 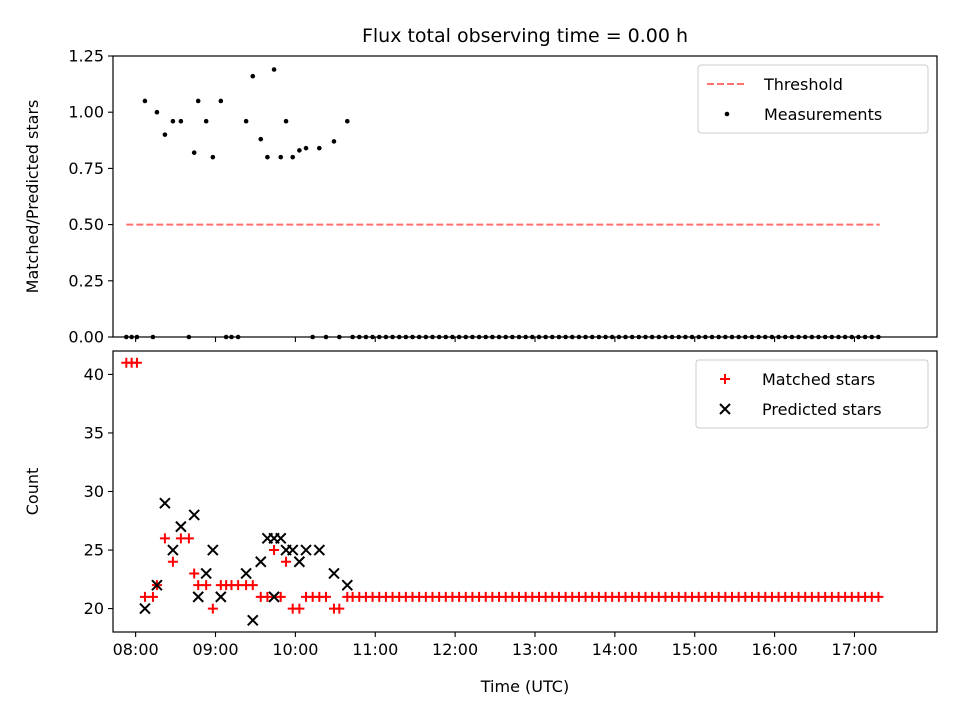 What do you see at coordinates (525, 36) in the screenshot?
I see `chart-title: Flux total observing time = 0.00 h` at bounding box center [525, 36].